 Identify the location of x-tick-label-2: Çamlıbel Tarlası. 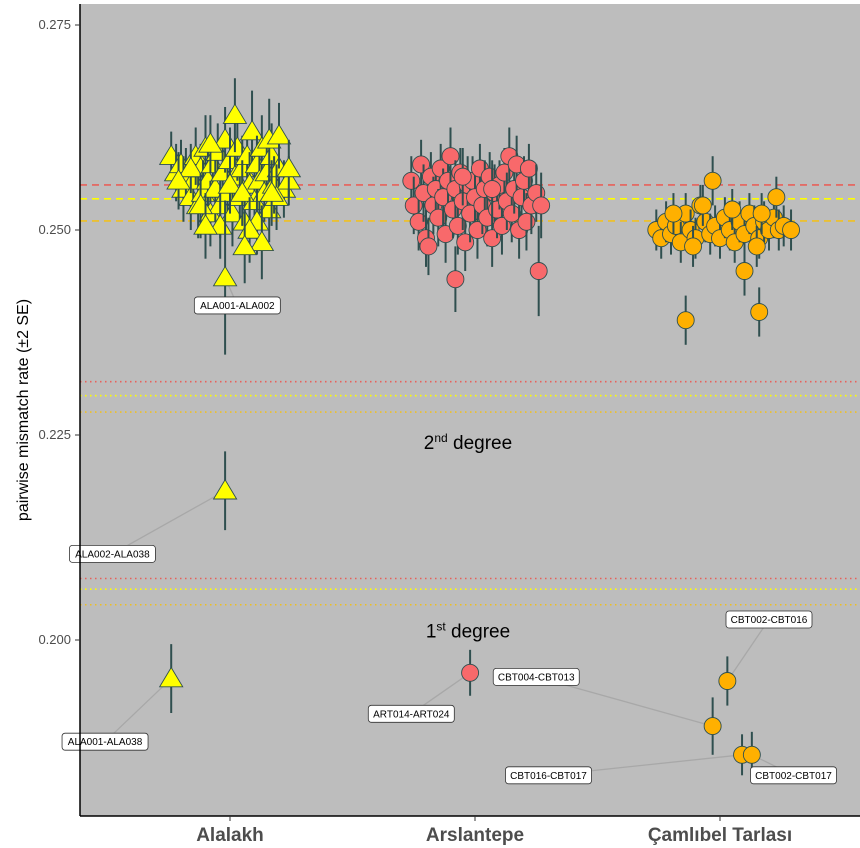
(720, 835).